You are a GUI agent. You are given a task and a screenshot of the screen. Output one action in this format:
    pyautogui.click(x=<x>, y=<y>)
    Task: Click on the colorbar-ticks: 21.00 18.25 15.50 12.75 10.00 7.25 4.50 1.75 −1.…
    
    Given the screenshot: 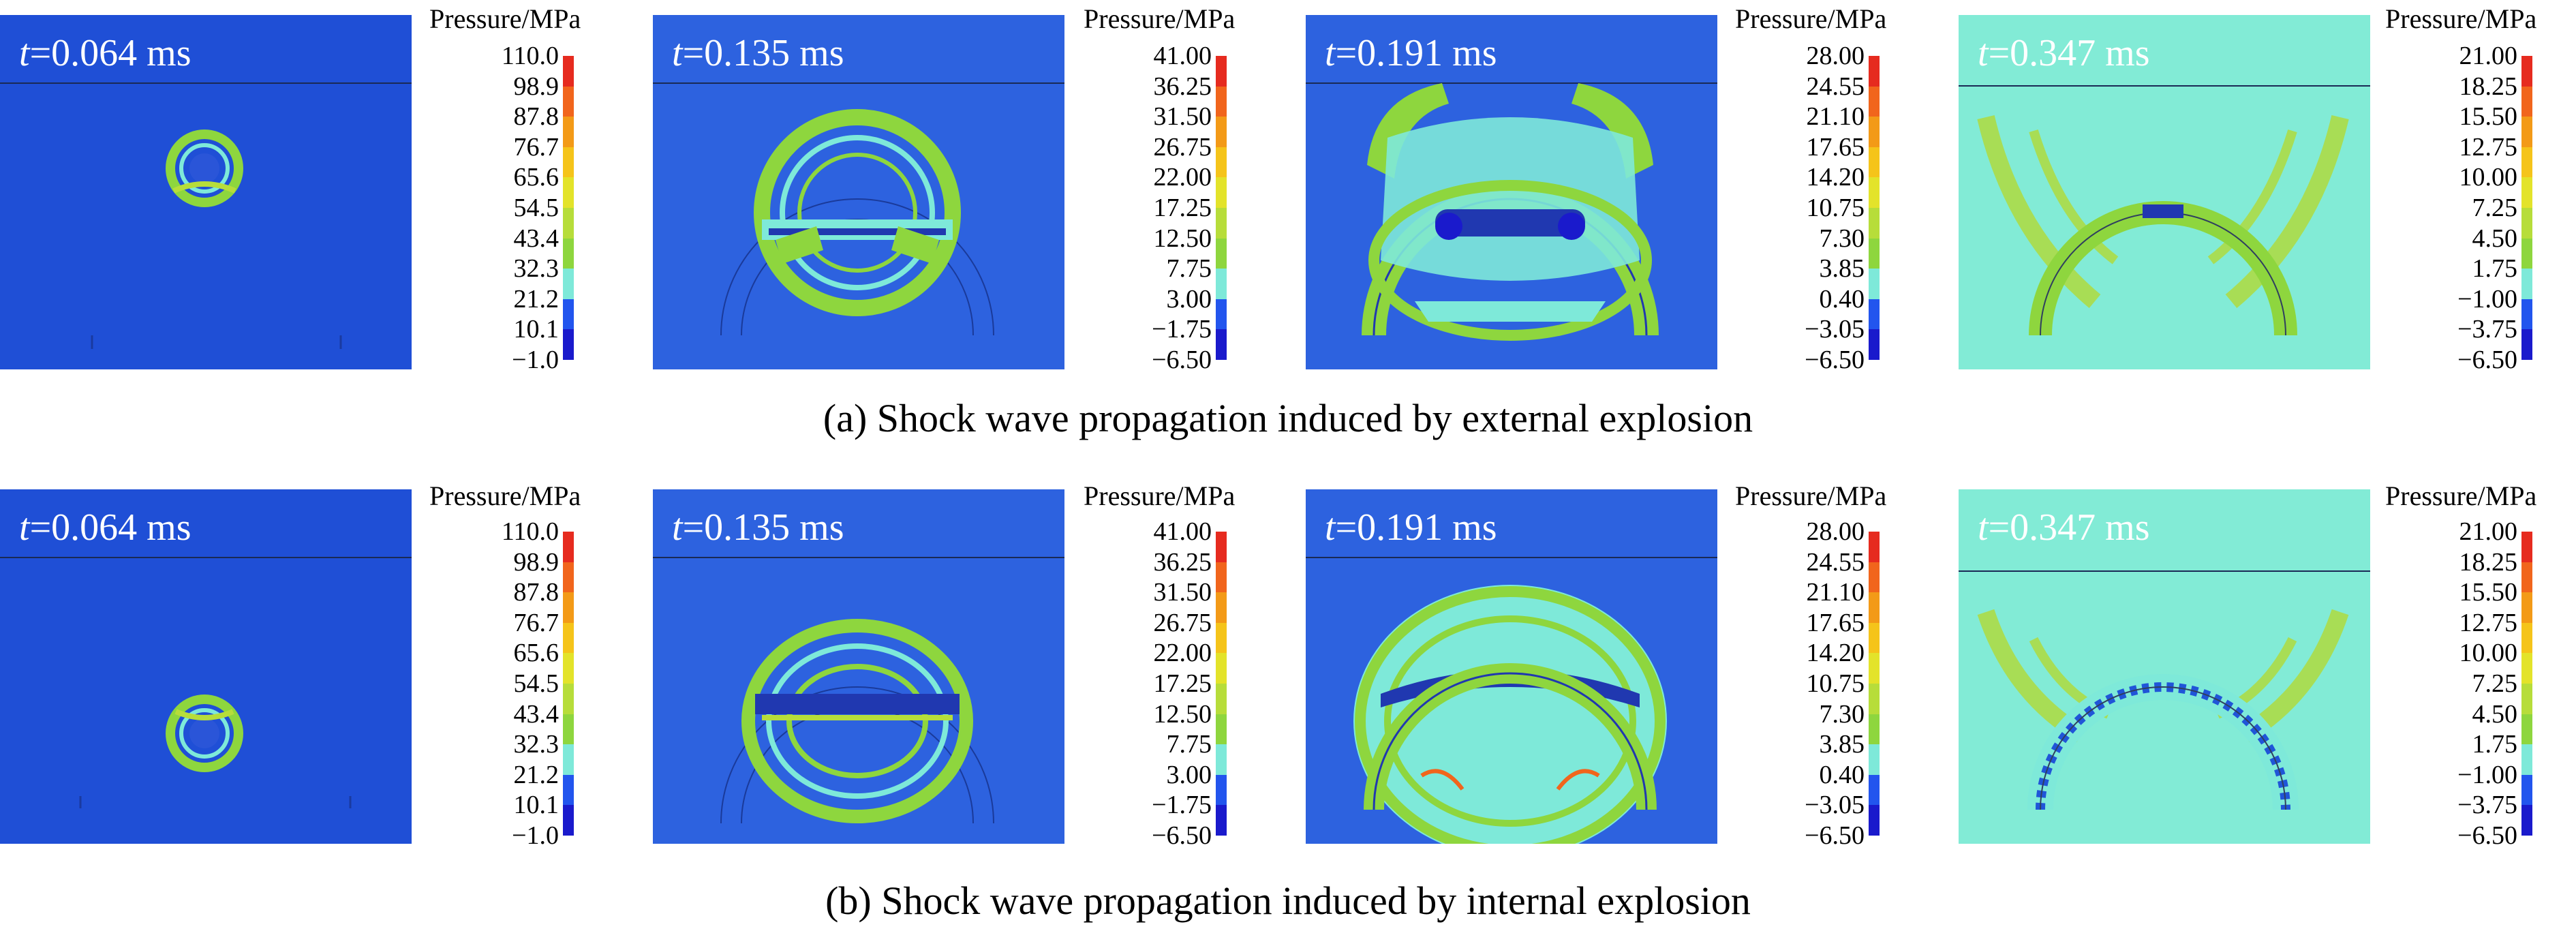 What is the action you would take?
    pyautogui.click(x=2466, y=684)
    